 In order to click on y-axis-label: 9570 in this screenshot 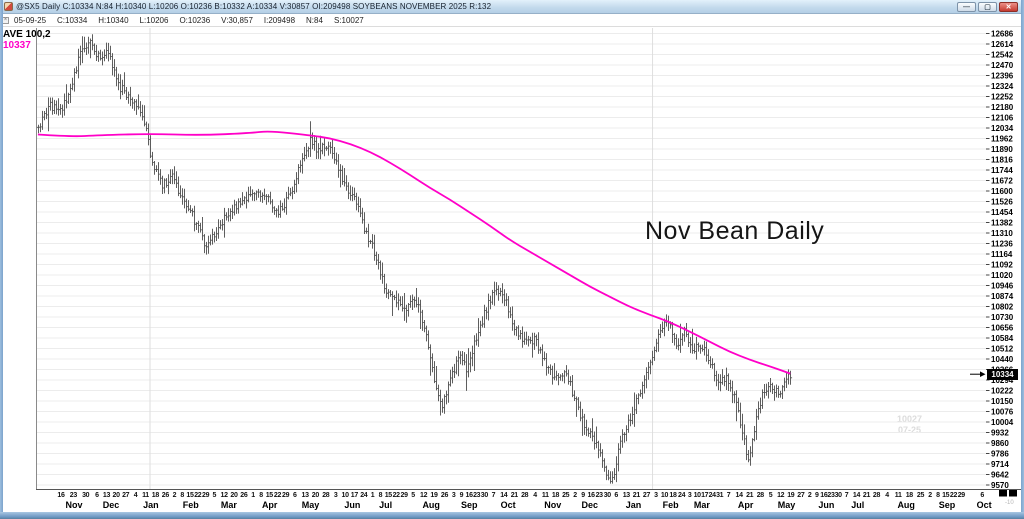, I will do `click(1000, 485)`.